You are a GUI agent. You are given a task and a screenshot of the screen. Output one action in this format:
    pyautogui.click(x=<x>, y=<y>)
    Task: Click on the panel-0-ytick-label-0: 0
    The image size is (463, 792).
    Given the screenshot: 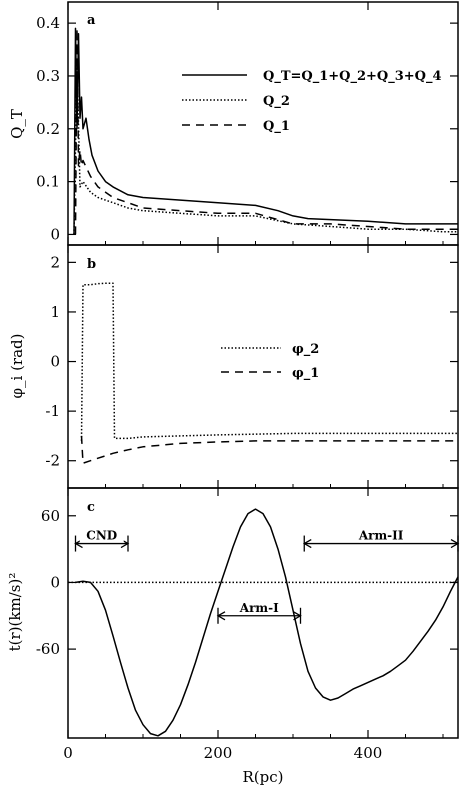 What is the action you would take?
    pyautogui.click(x=55, y=234)
    